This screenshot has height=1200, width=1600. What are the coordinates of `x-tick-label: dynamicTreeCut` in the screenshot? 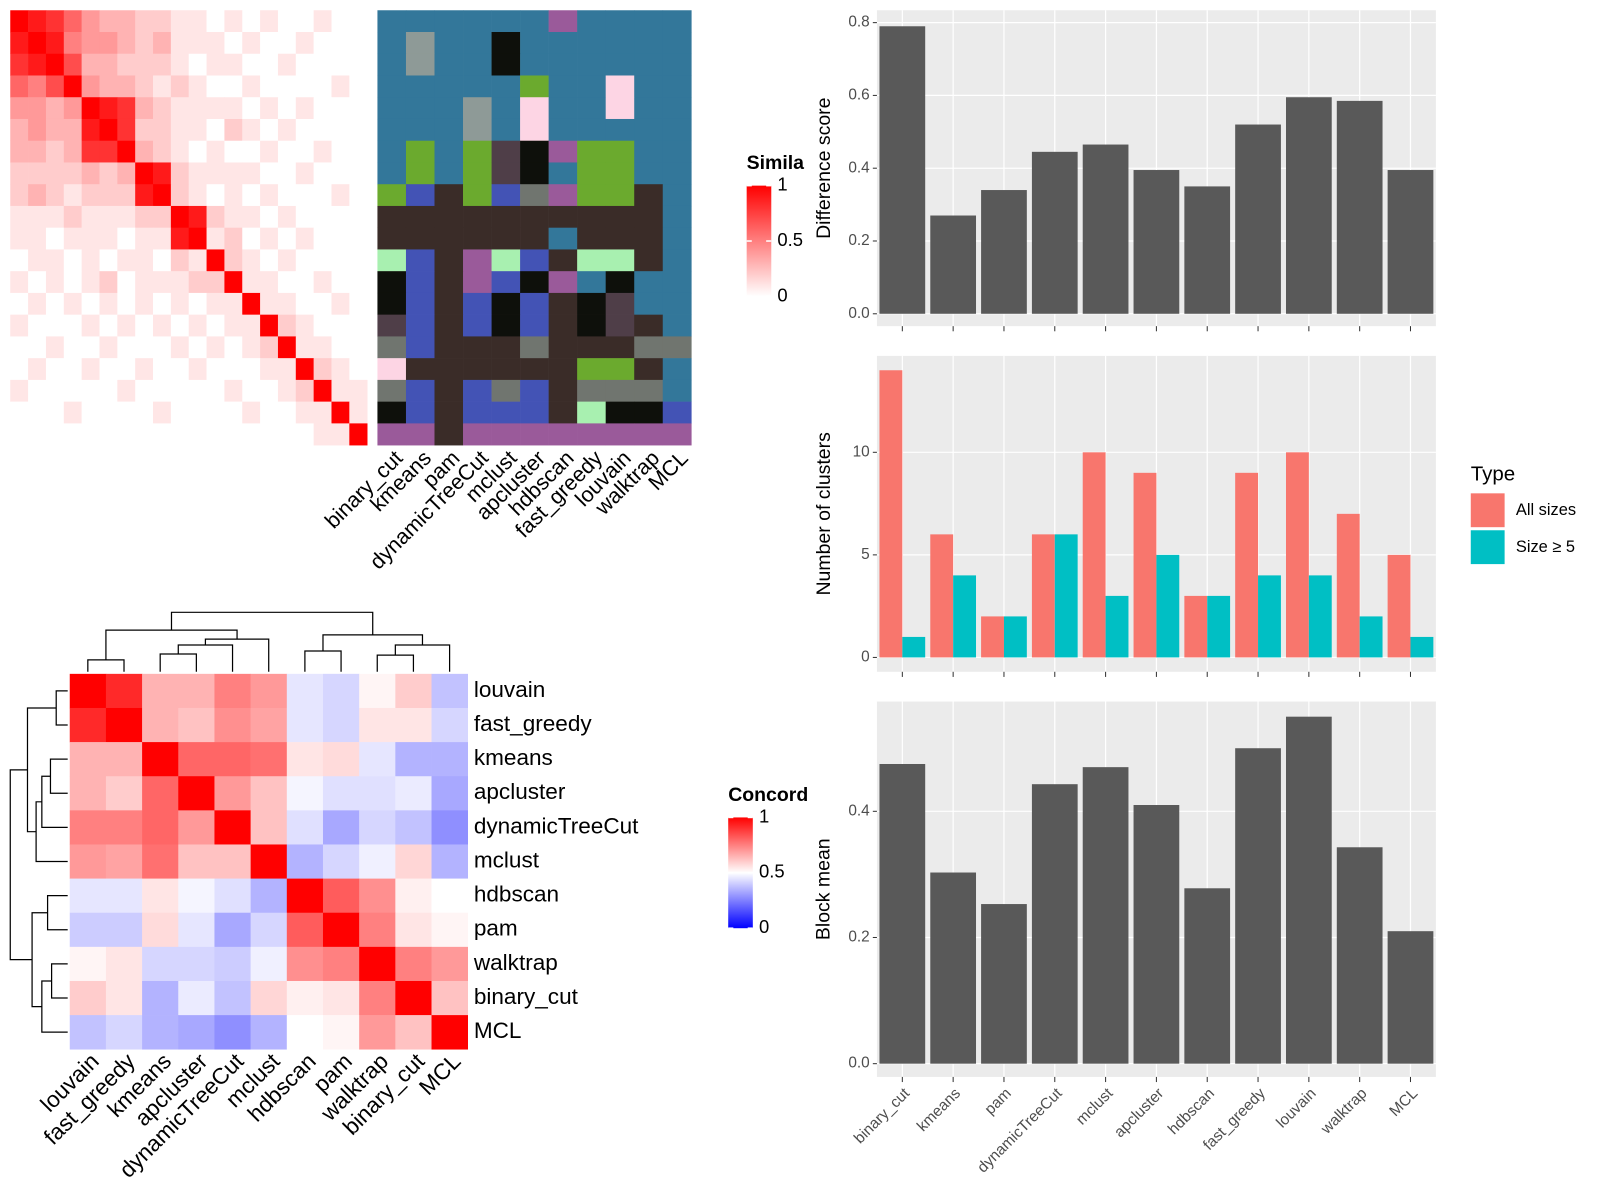 It's located at (1020, 1130).